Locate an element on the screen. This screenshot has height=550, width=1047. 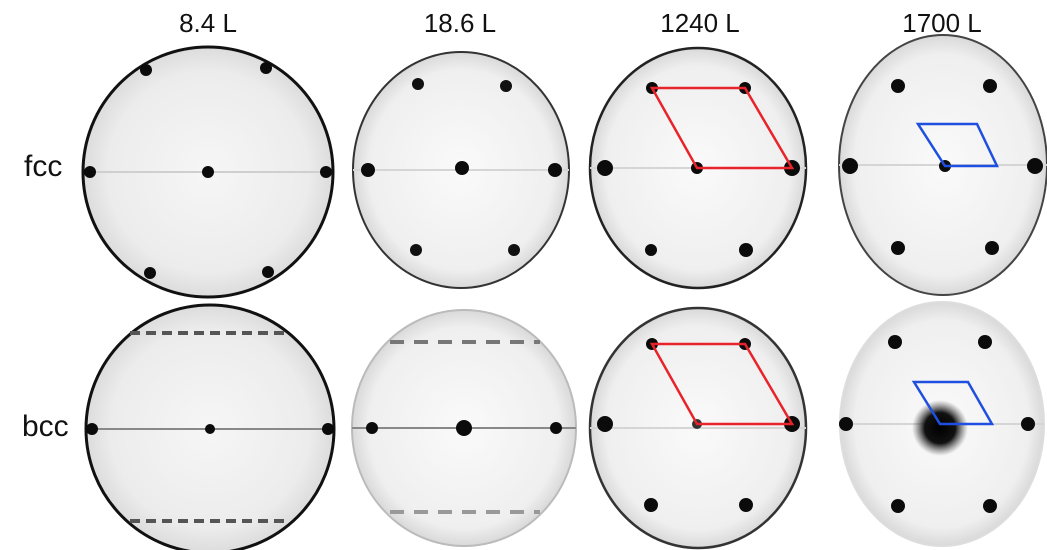
column-label-1700: 1700 L is located at coordinates (942, 23).